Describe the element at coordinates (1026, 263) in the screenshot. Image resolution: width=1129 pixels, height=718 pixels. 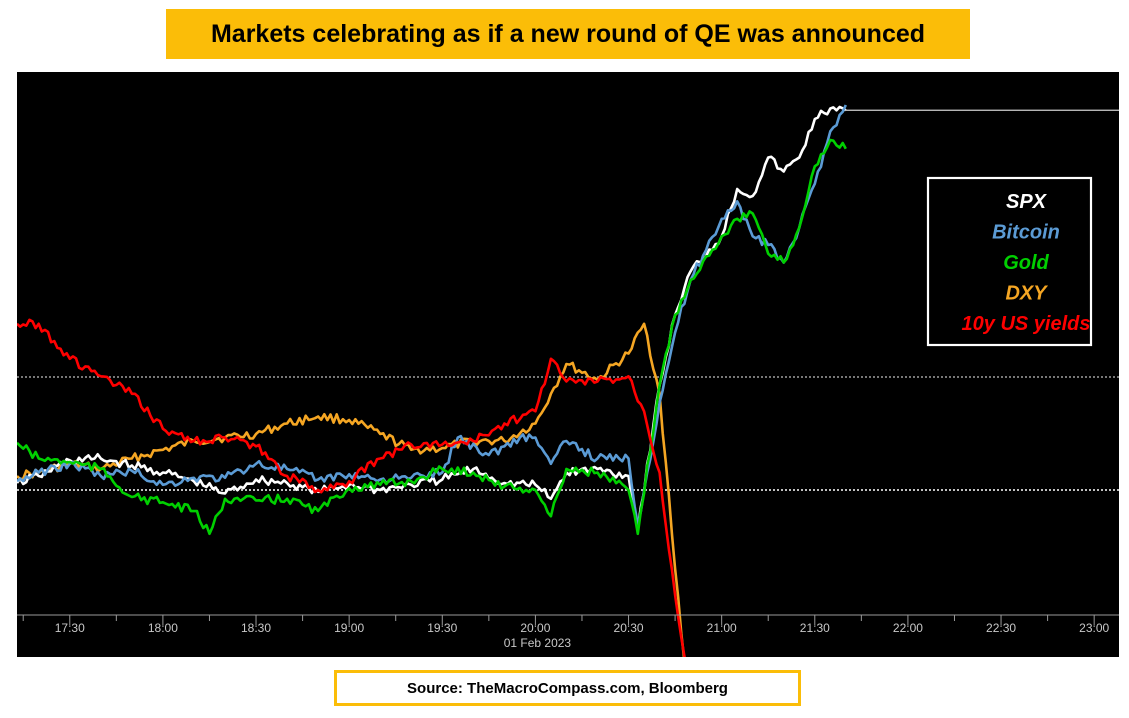
I see `legend-entry-gold: Gold` at that location.